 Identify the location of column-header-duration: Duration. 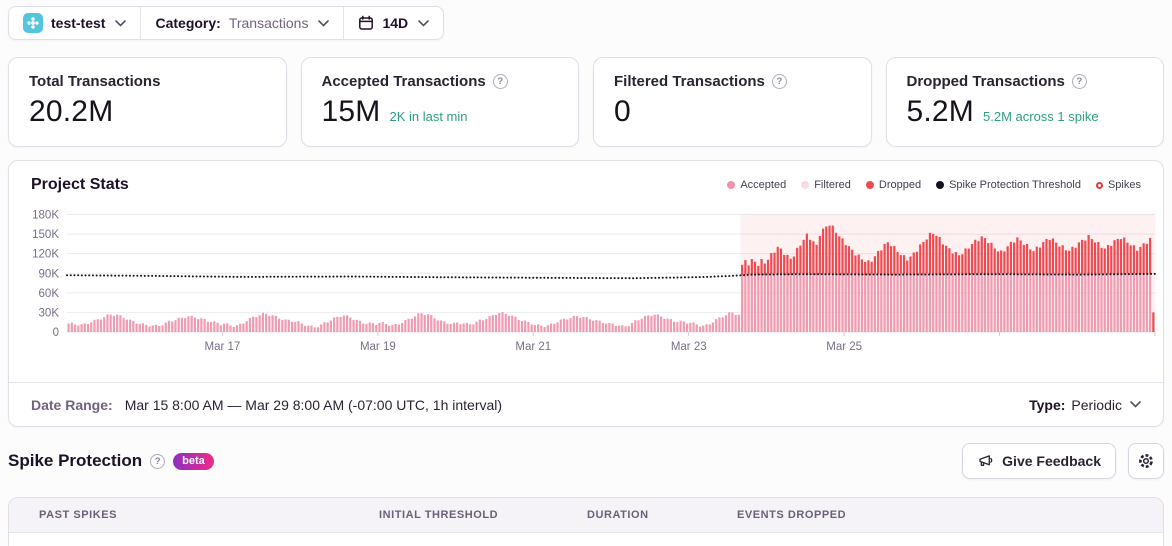
(618, 515).